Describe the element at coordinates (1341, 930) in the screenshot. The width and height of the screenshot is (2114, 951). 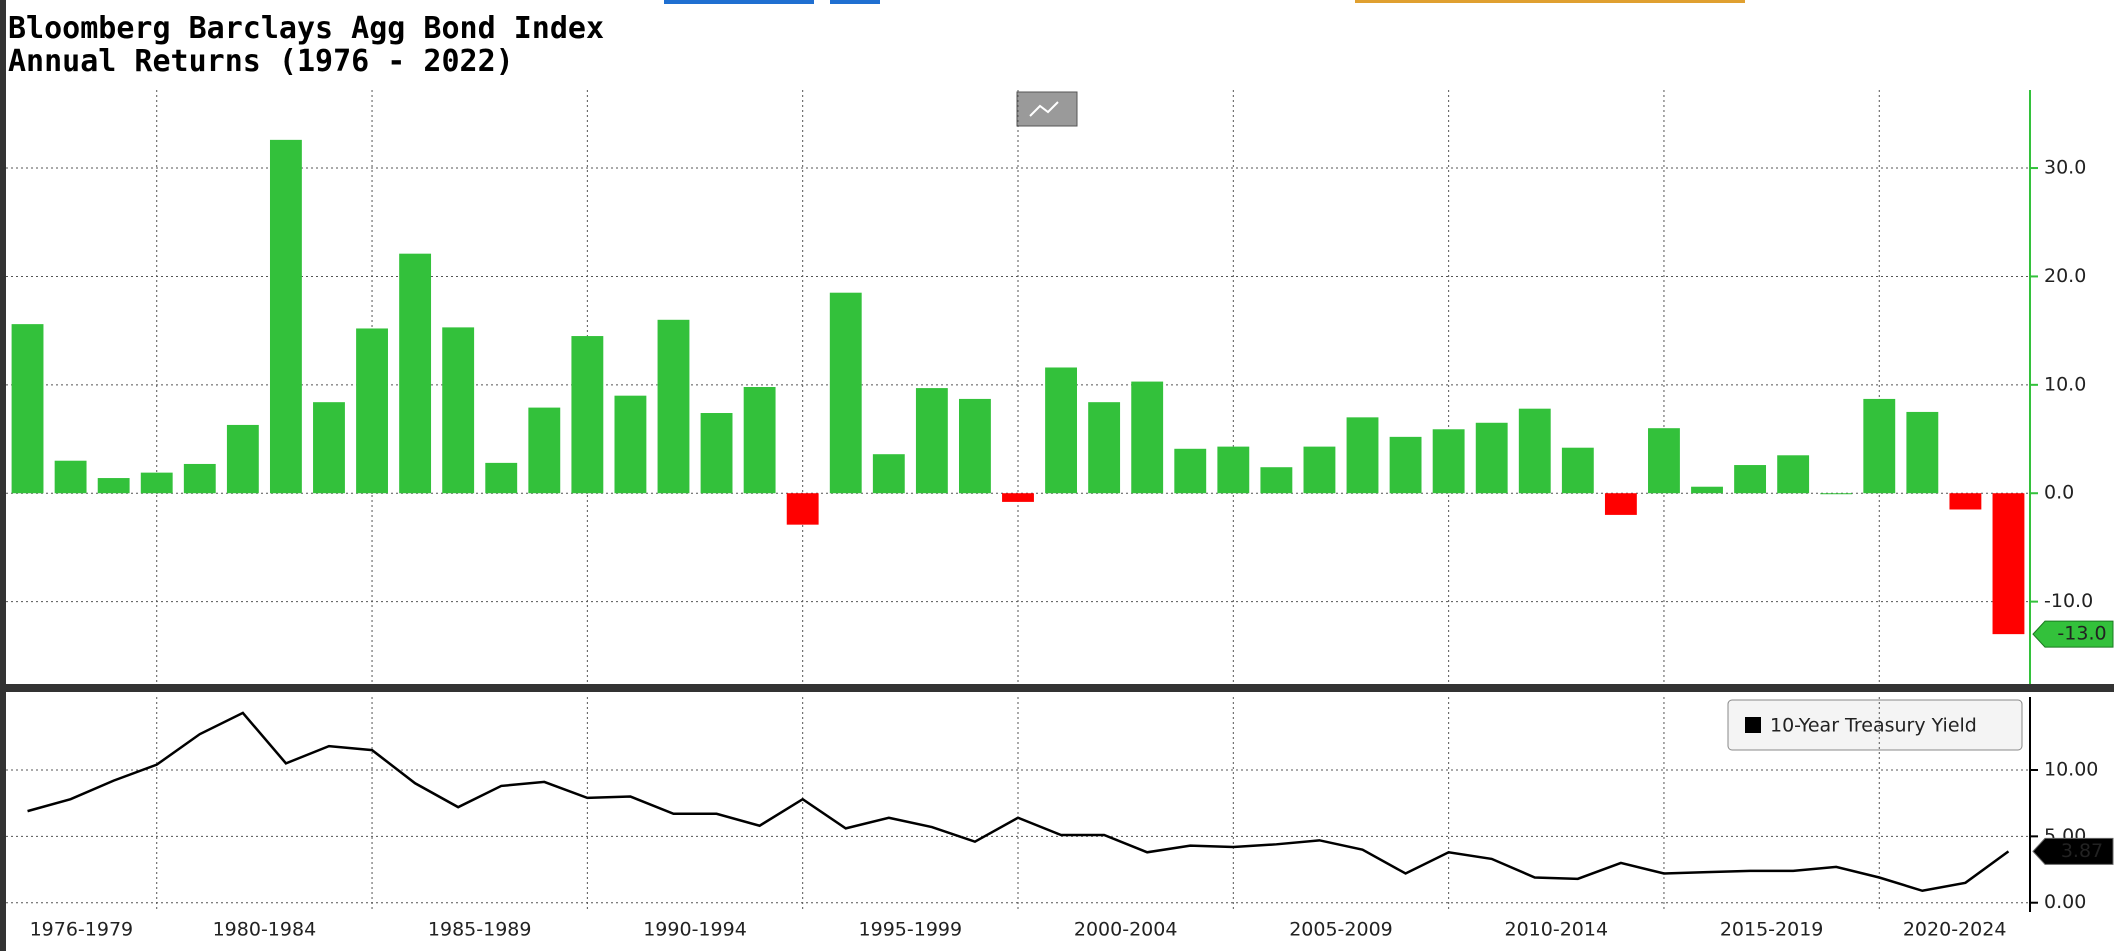
I see `x-tick-label: 2005-2009` at that location.